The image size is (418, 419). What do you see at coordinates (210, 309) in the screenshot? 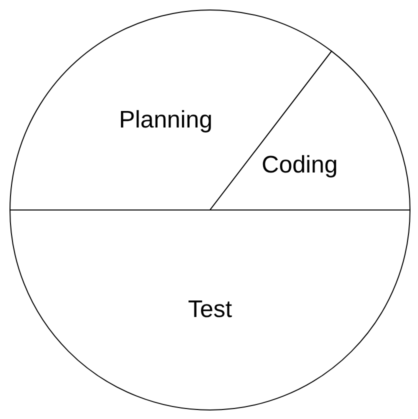
I see `slice-label: Test` at bounding box center [210, 309].